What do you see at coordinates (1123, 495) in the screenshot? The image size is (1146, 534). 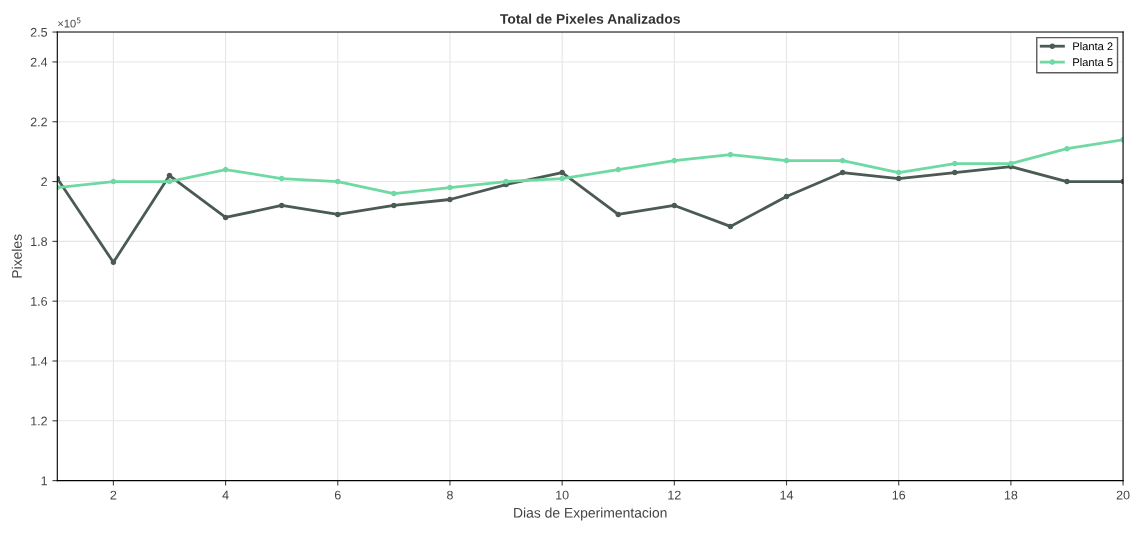 I see `x-tick-label: 20` at bounding box center [1123, 495].